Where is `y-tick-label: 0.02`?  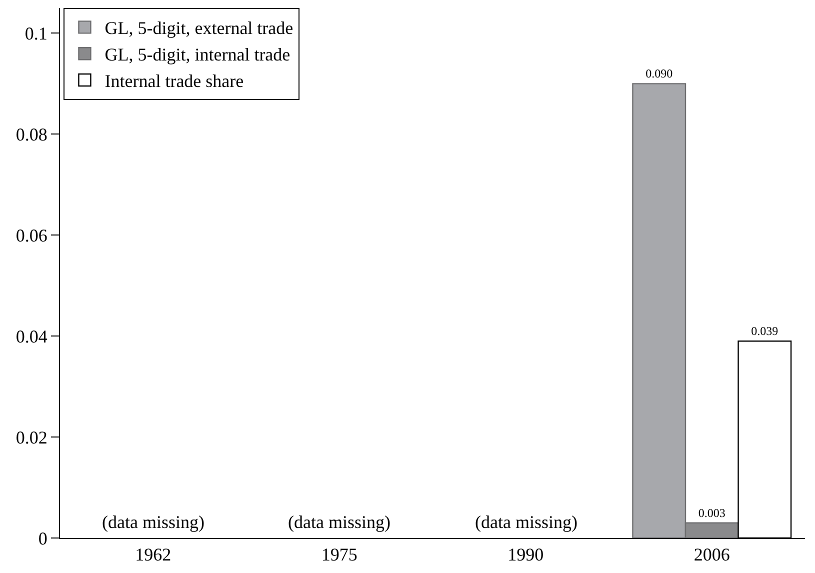 y-tick-label: 0.02 is located at coordinates (32, 437).